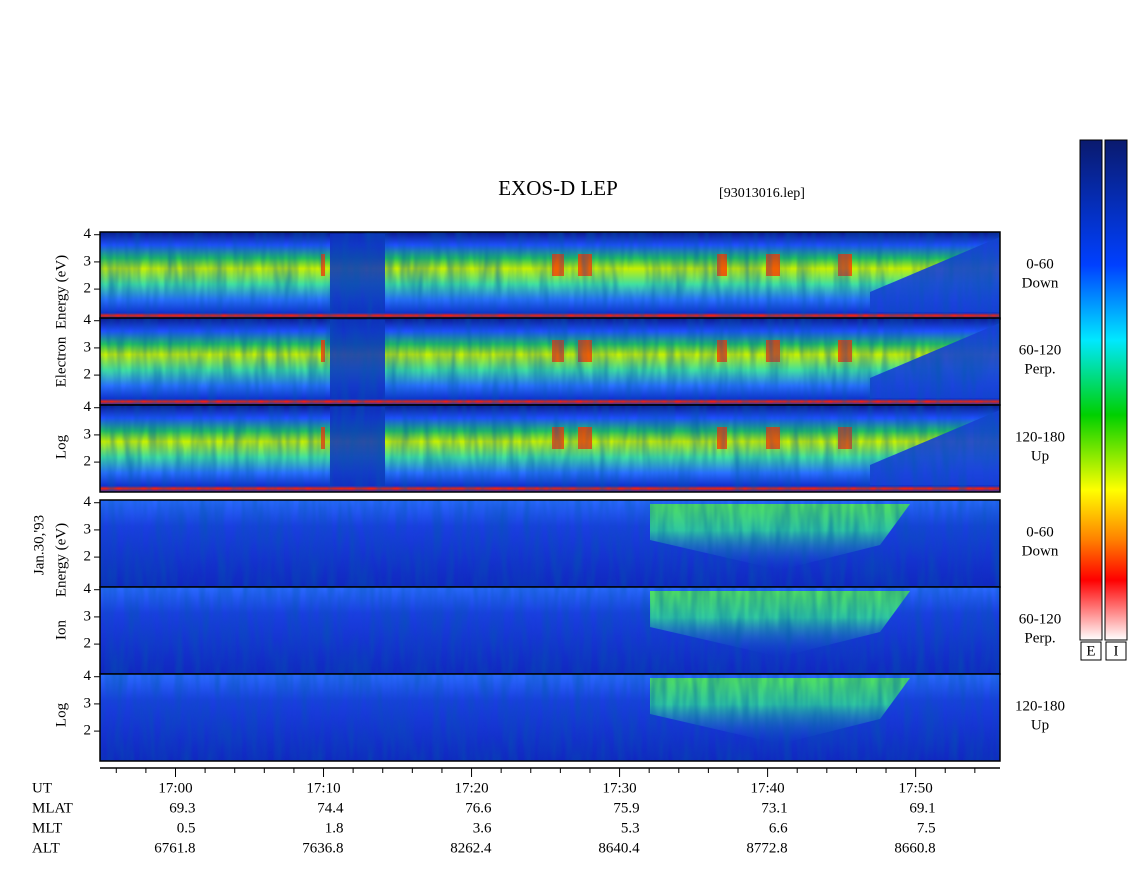  I want to click on ephemeris-value: 5.3, so click(630, 828).